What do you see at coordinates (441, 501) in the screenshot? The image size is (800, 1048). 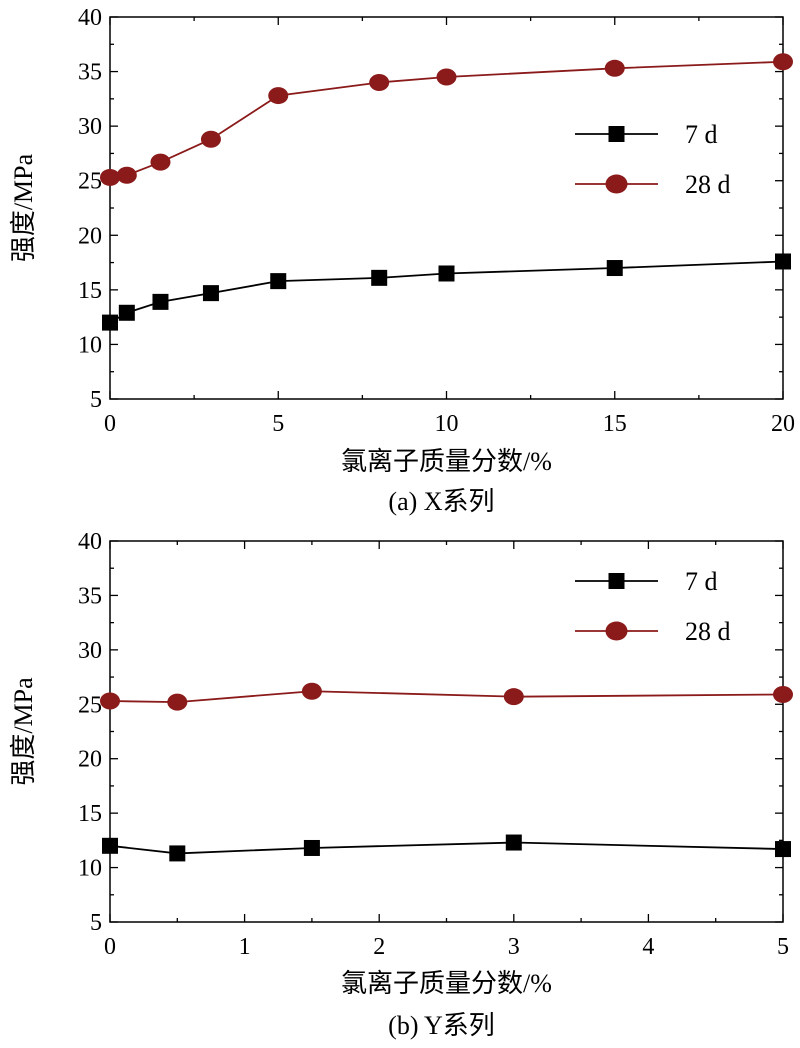 I see `chart-caption: (a) X系列` at bounding box center [441, 501].